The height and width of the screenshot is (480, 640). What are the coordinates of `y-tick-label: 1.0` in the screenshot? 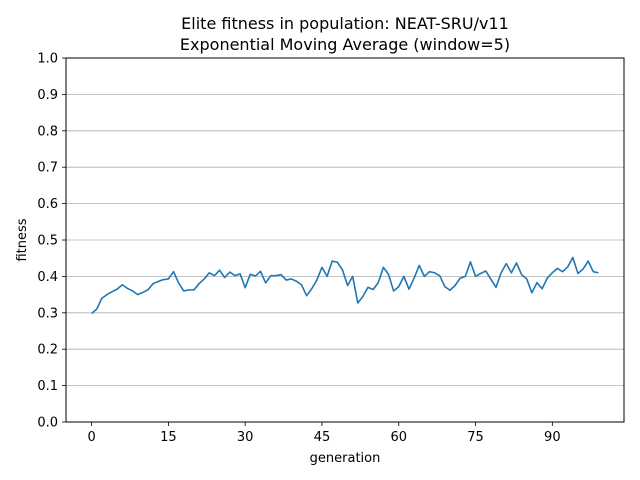 It's located at (47, 59).